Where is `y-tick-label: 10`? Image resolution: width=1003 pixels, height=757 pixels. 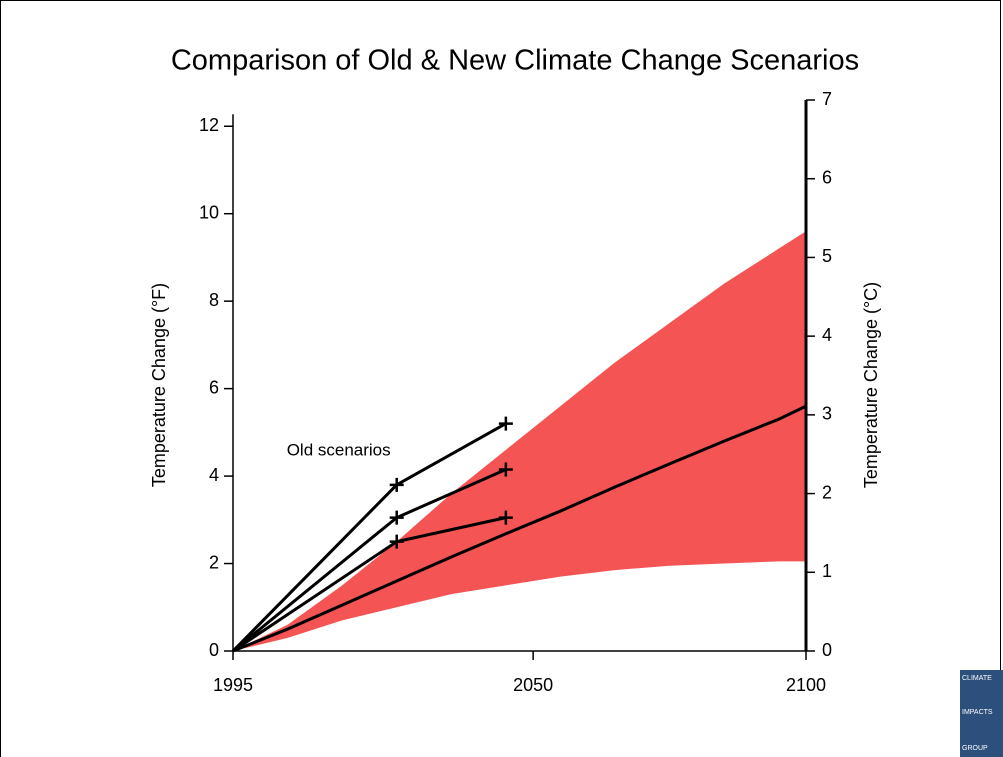 y-tick-label: 10 is located at coordinates (209, 212).